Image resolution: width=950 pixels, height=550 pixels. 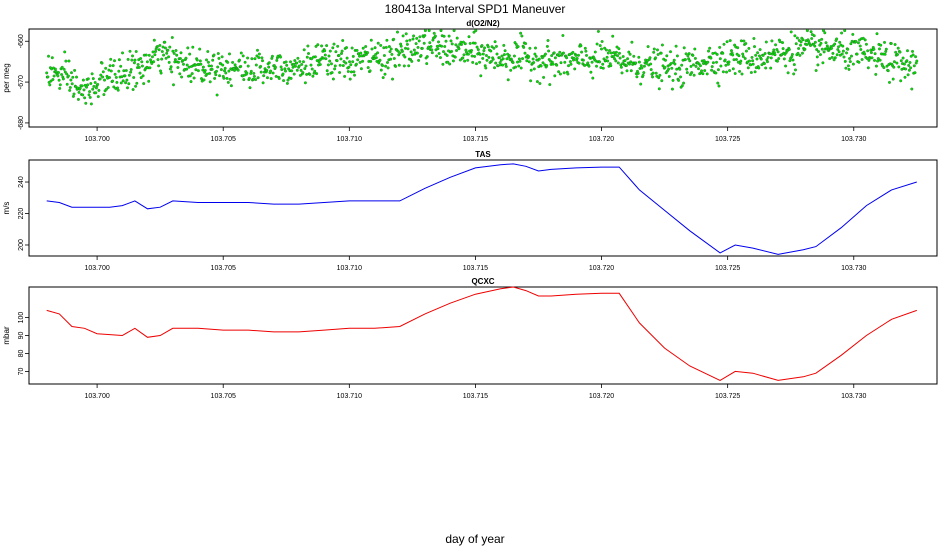 What do you see at coordinates (6, 335) in the screenshot?
I see `y-axis-label-qcxc: mbar` at bounding box center [6, 335].